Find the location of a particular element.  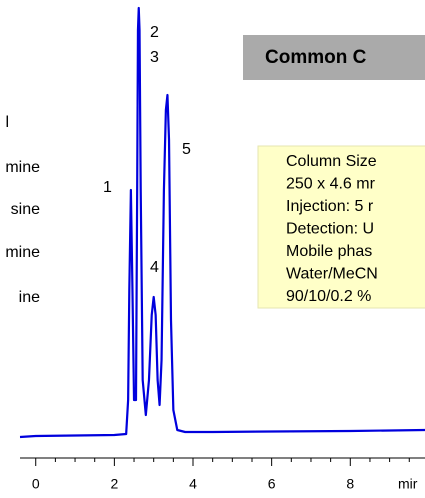

title-box is located at coordinates (334, 57).